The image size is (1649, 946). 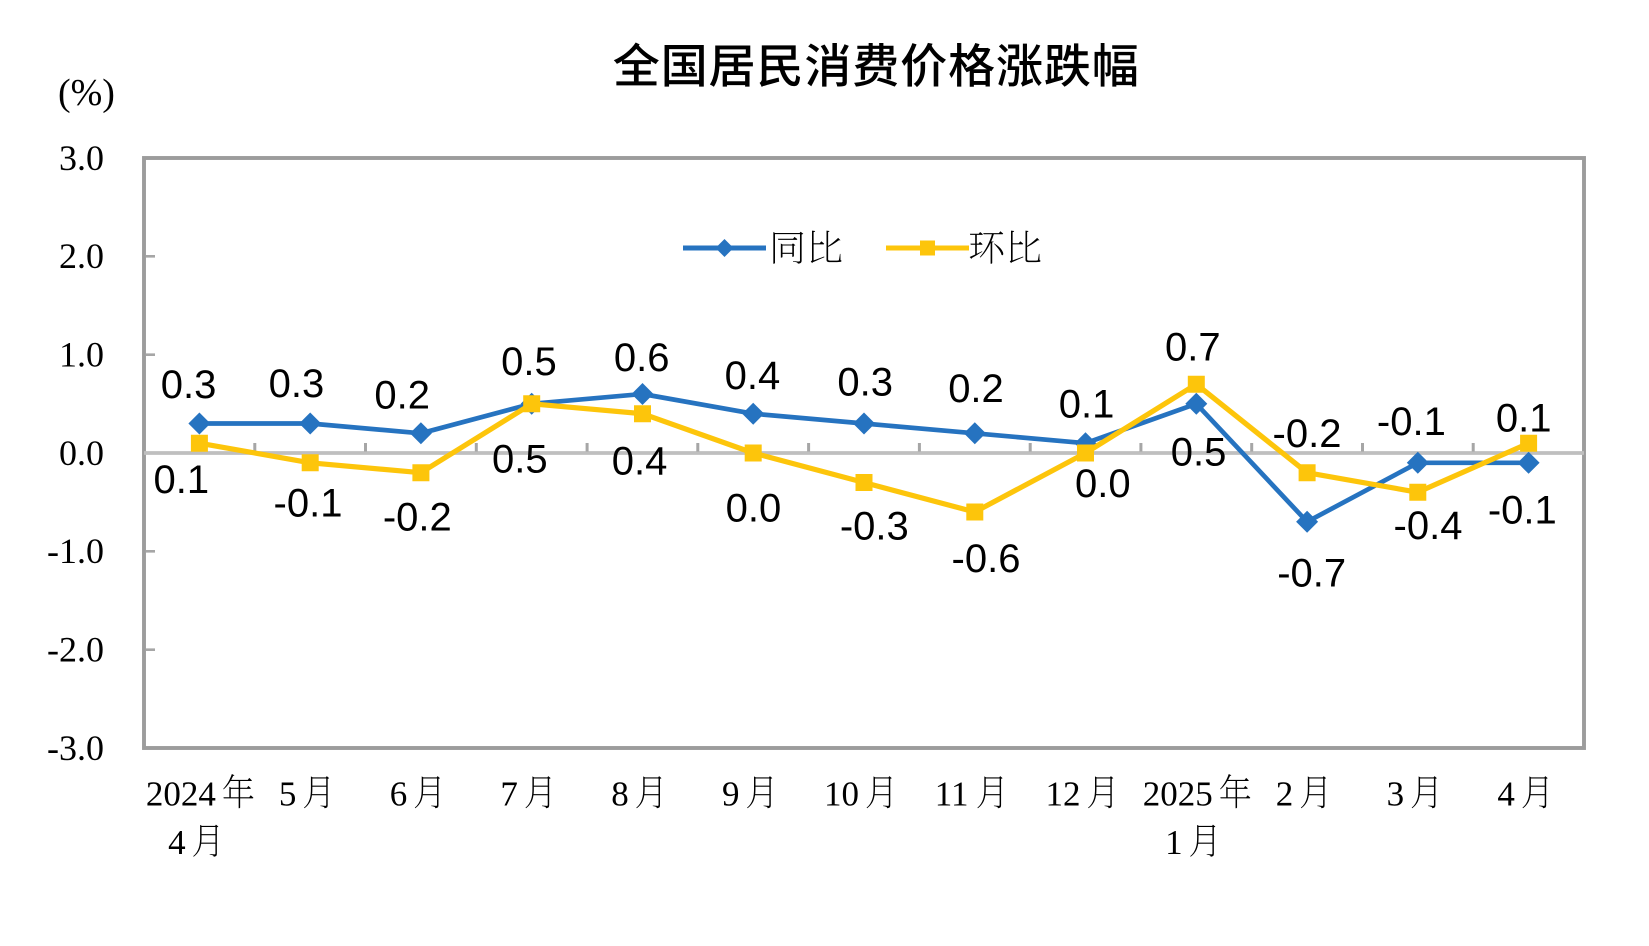 What do you see at coordinates (1428, 526) in the screenshot?
I see `svg-text: -0.4` at bounding box center [1428, 526].